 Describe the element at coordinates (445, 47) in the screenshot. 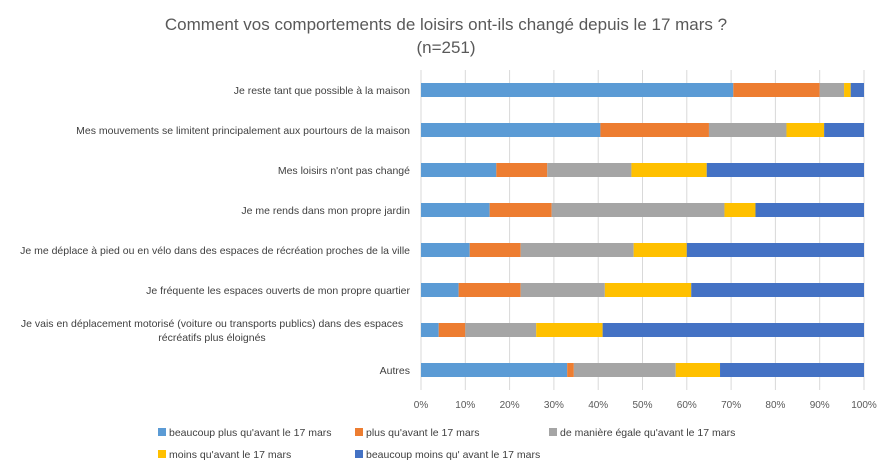

I see `chart-subtitle: (n=251)` at that location.